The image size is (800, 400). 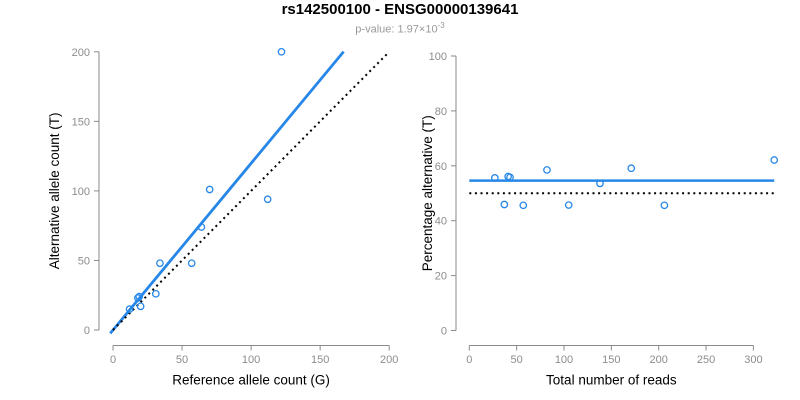 I want to click on x-axis-tick-label: 250, so click(x=706, y=360).